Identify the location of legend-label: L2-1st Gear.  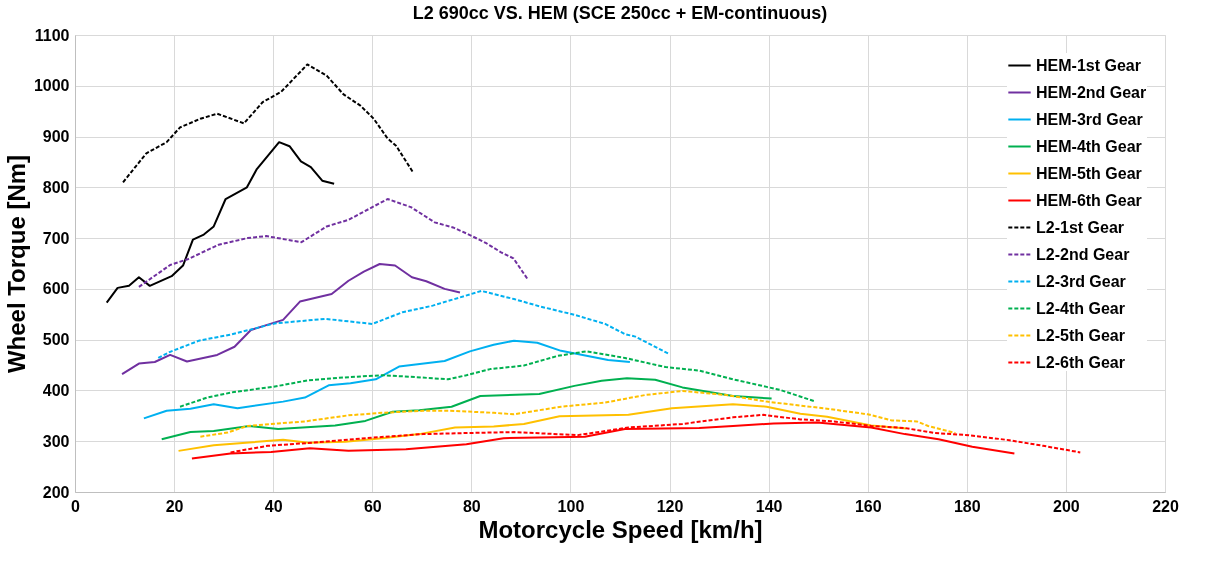
(1080, 227).